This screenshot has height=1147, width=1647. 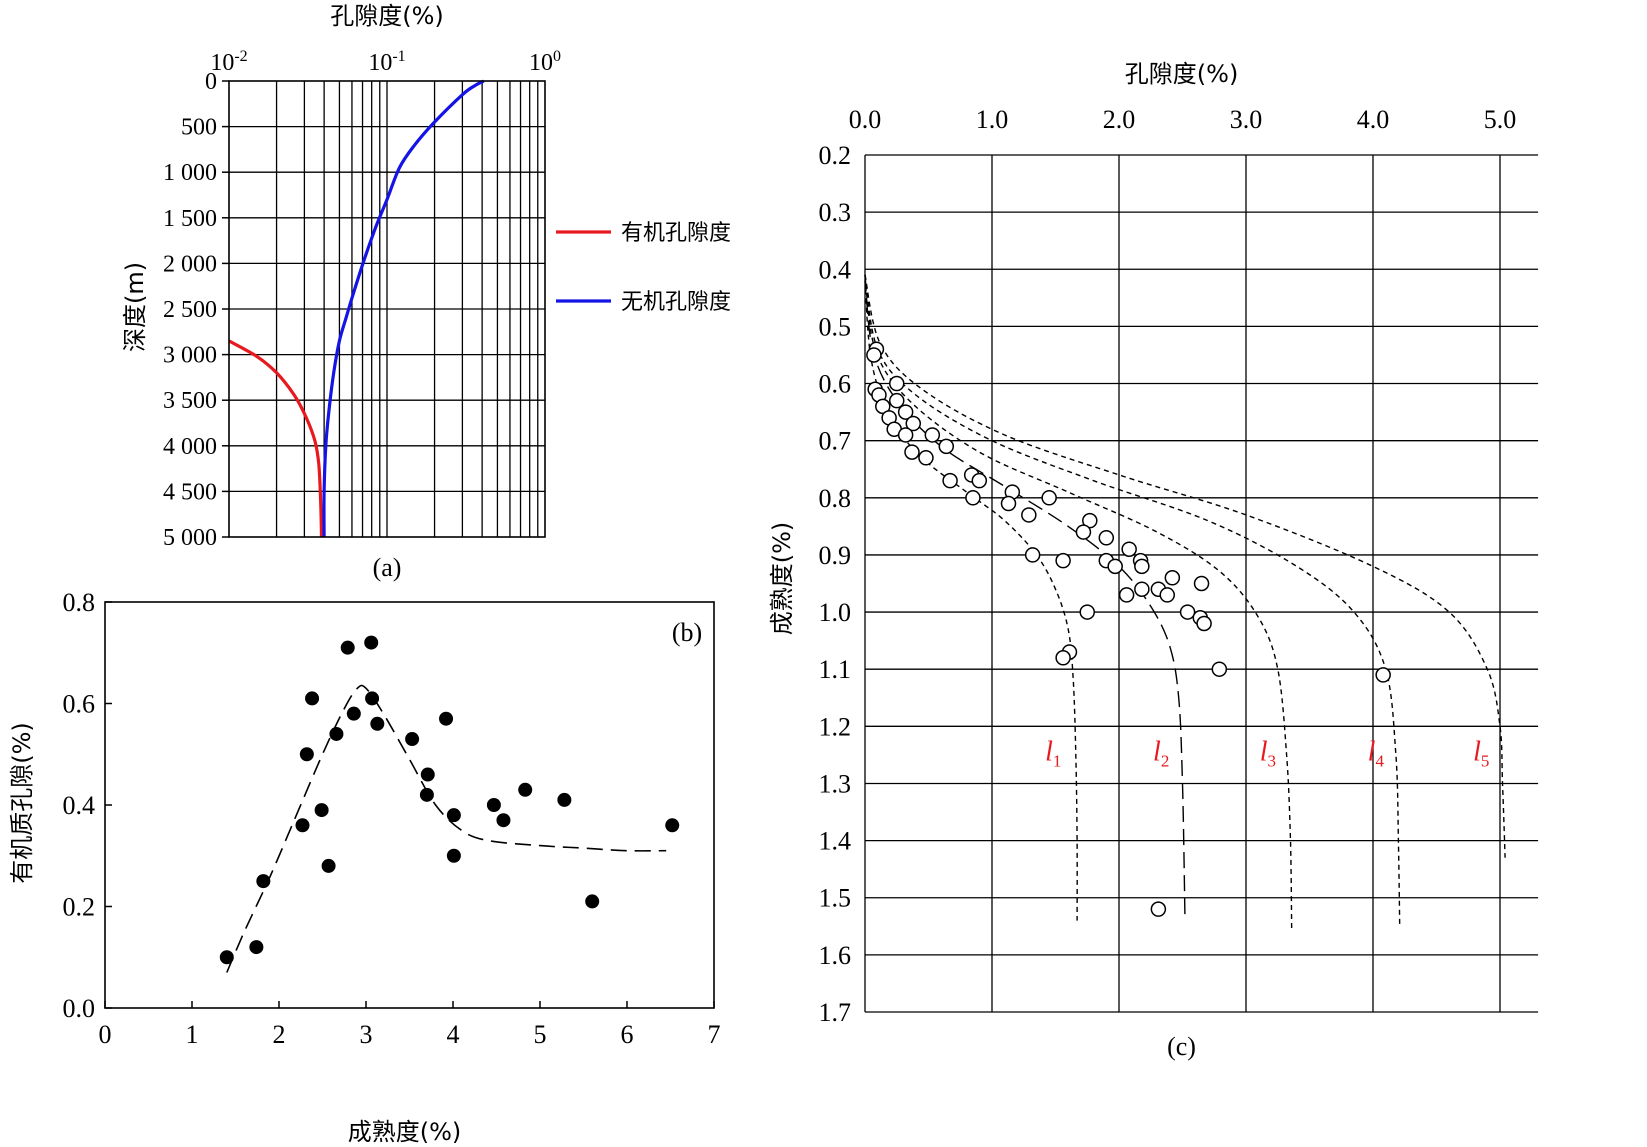 What do you see at coordinates (835, 384) in the screenshot?
I see `y-tick-label: 0.6` at bounding box center [835, 384].